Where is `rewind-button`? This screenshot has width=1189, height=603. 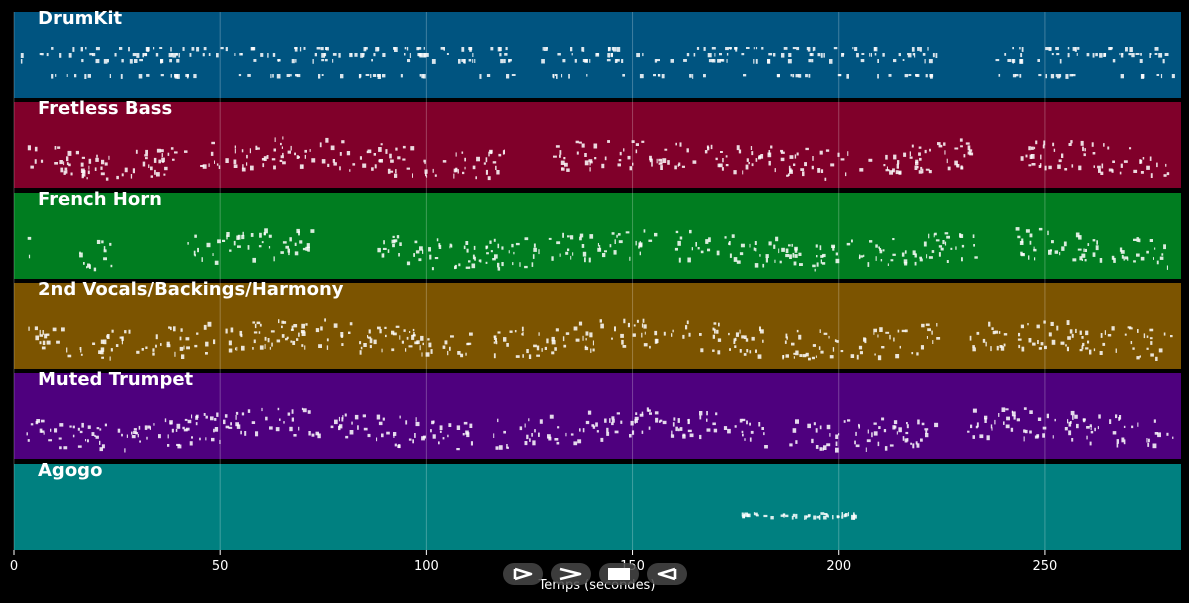
rewind-button is located at coordinates (667, 574).